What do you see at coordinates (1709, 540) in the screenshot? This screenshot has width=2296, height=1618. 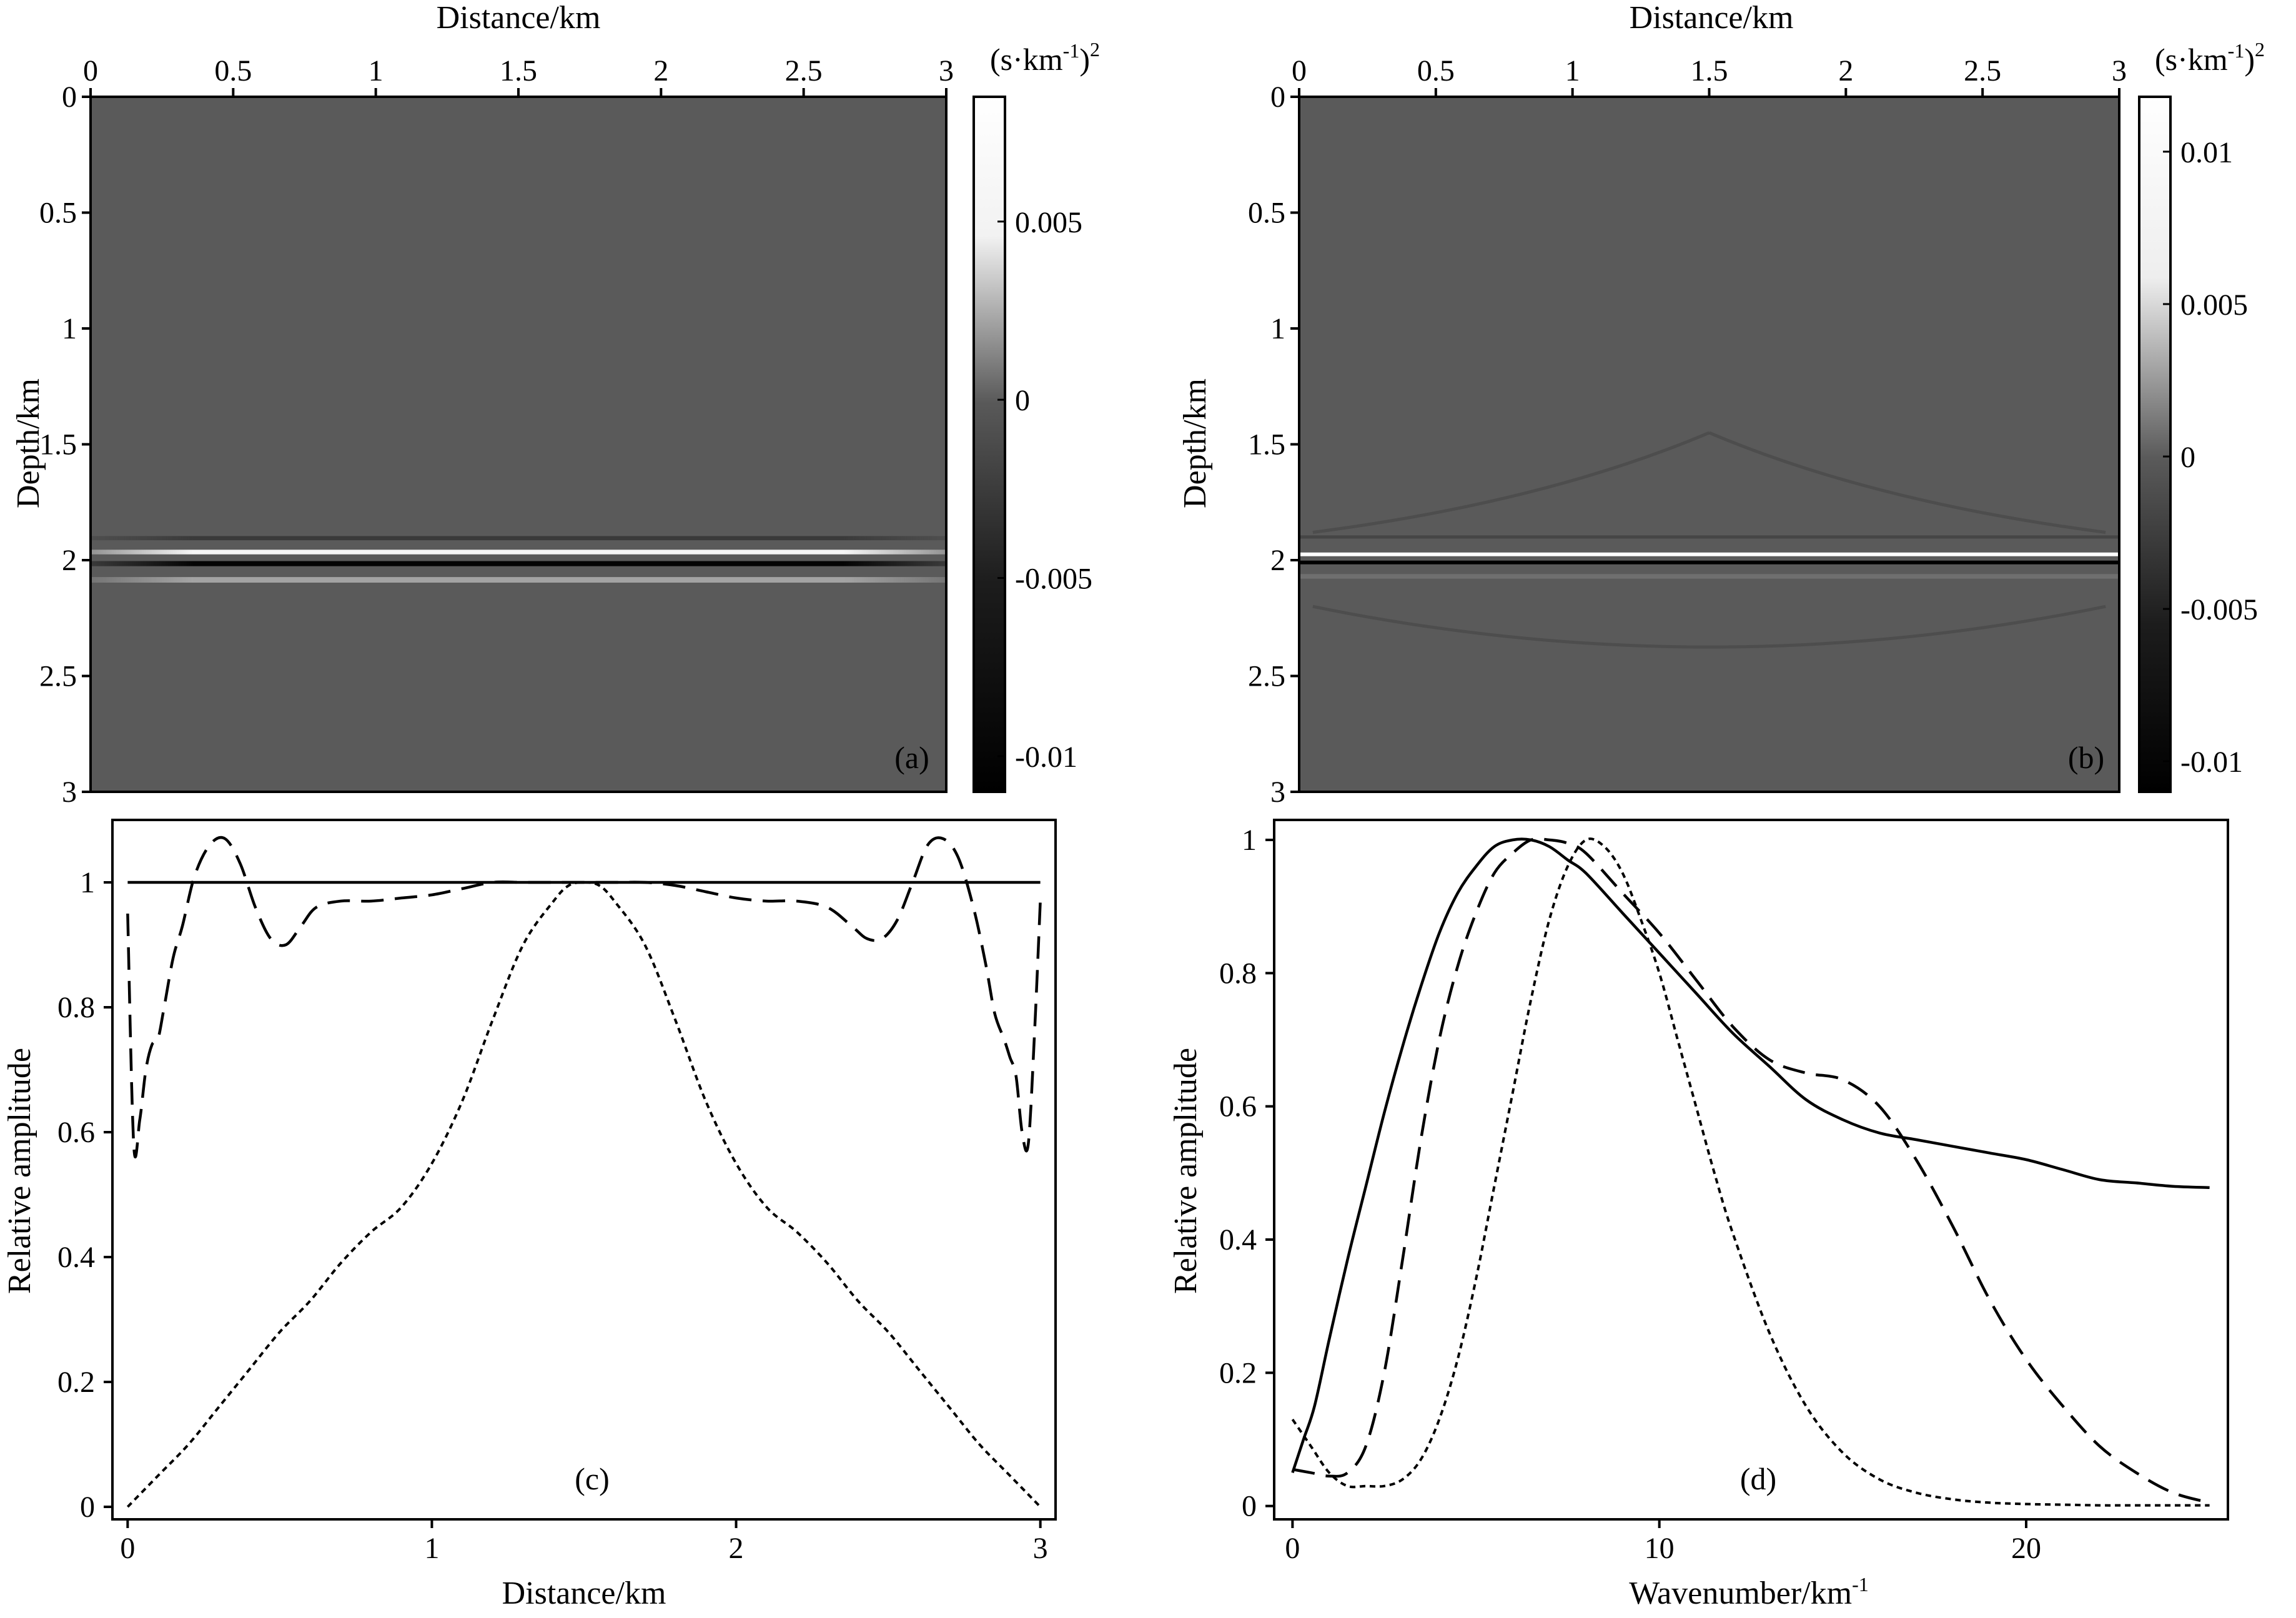 I see `image-b-reflector` at bounding box center [1709, 540].